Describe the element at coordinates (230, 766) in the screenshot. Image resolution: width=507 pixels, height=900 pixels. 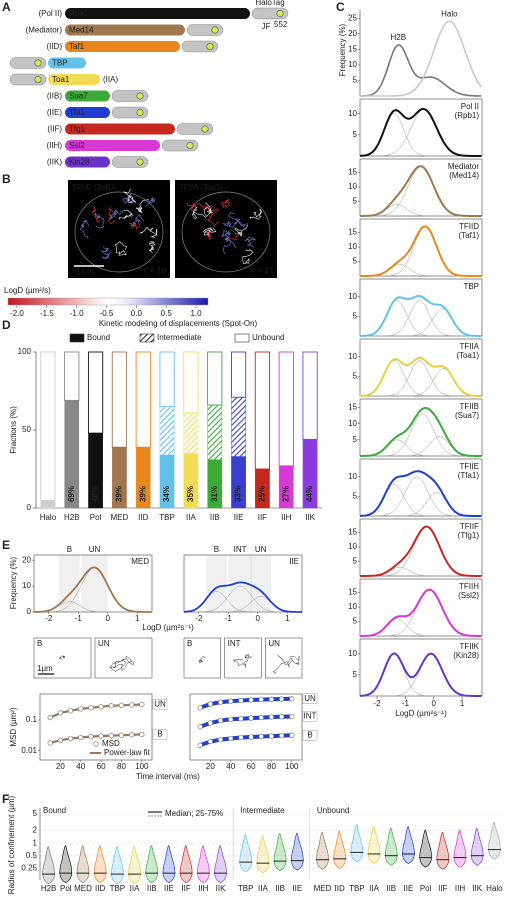
I see `x-tick-label: 40` at that location.